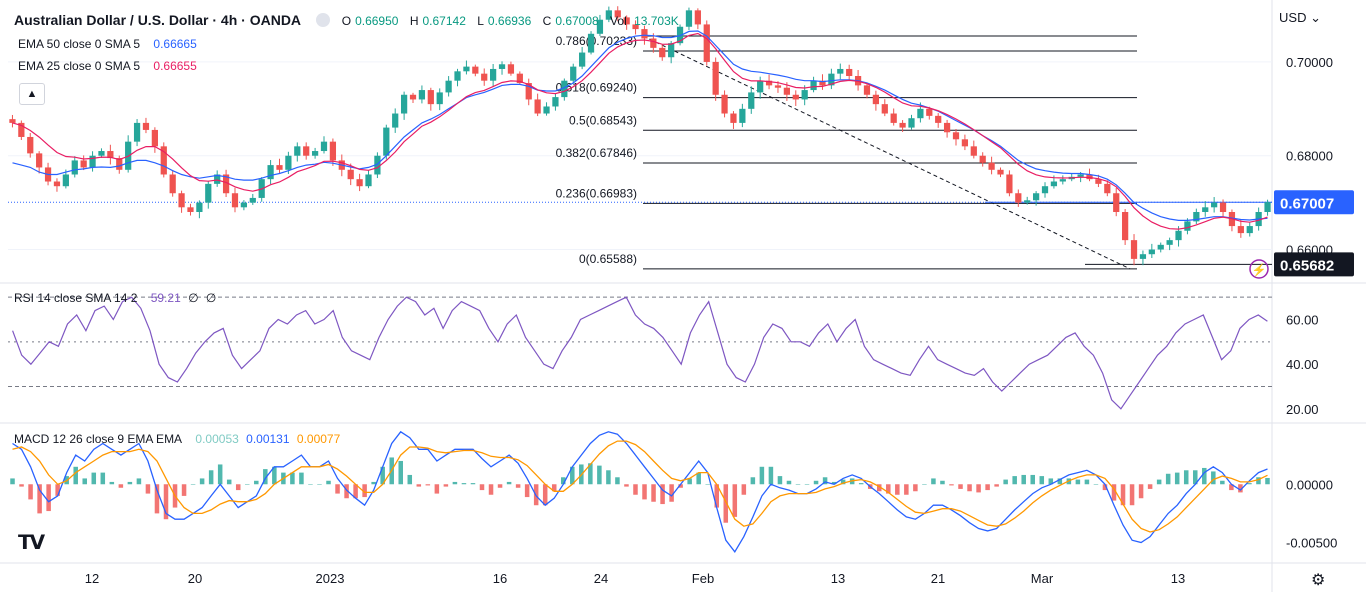  What do you see at coordinates (32, 94) in the screenshot?
I see `chevron-up-icon: ▲` at bounding box center [32, 94].